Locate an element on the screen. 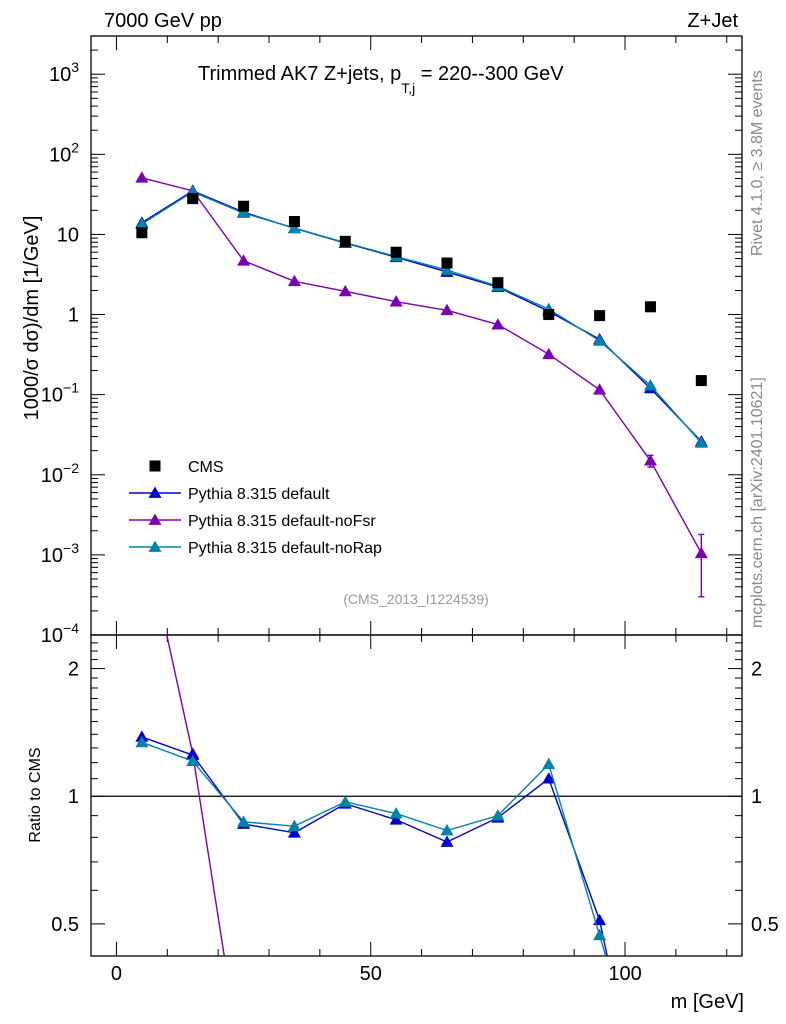 This screenshot has height=1024, width=786. y-tick-label: 10⁻¹ is located at coordinates (60, 393).